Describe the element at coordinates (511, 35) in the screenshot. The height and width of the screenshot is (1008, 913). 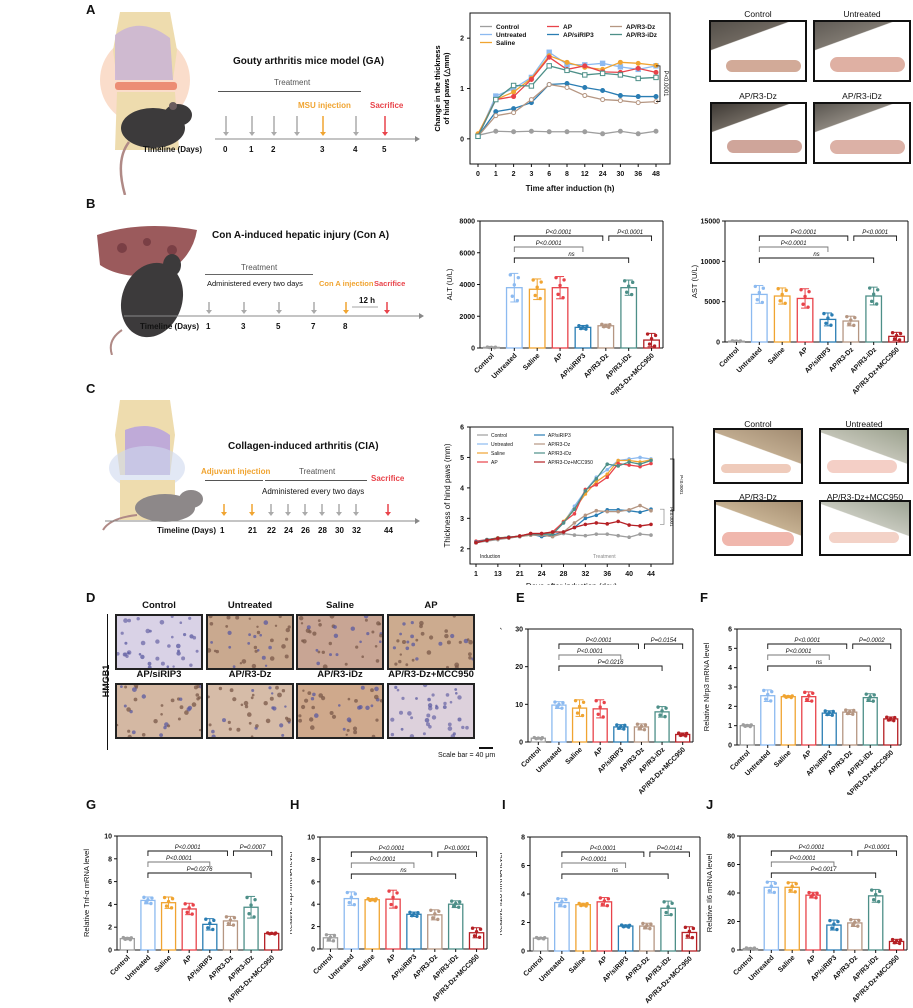
I see `chart-a-legend-label: Untreated` at that location.